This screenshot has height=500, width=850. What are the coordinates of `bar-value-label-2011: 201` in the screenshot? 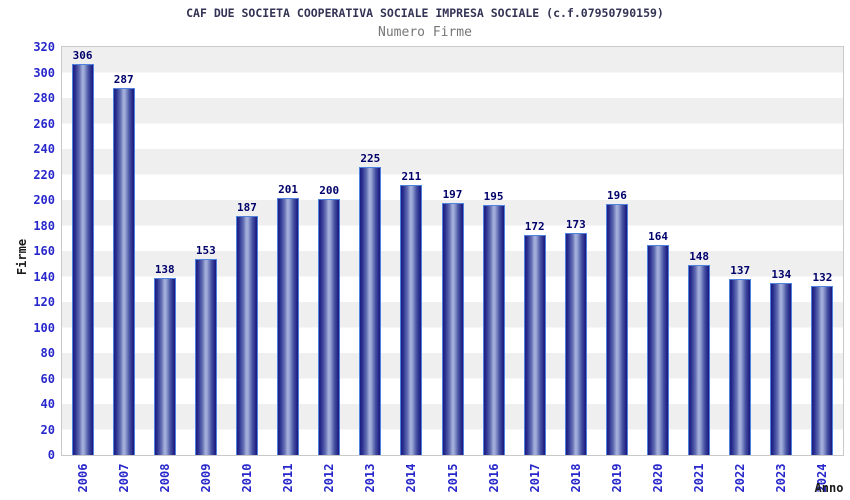 It's located at (288, 189).